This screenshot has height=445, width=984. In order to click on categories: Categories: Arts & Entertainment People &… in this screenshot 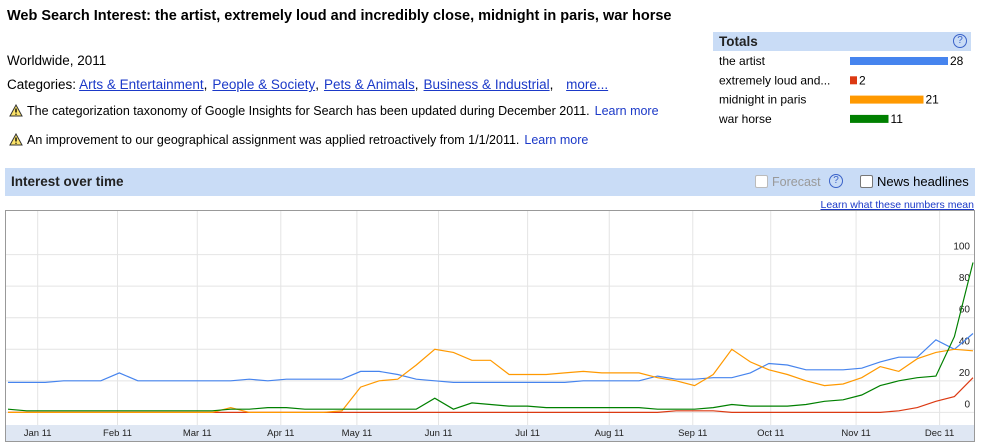, I will do `click(310, 84)`.